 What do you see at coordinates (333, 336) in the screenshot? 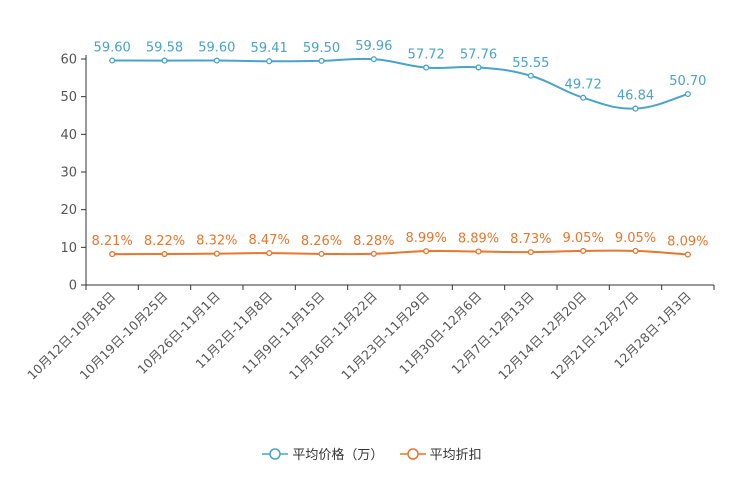
I see `x-tick-label: 11月16日-11月22日` at bounding box center [333, 336].